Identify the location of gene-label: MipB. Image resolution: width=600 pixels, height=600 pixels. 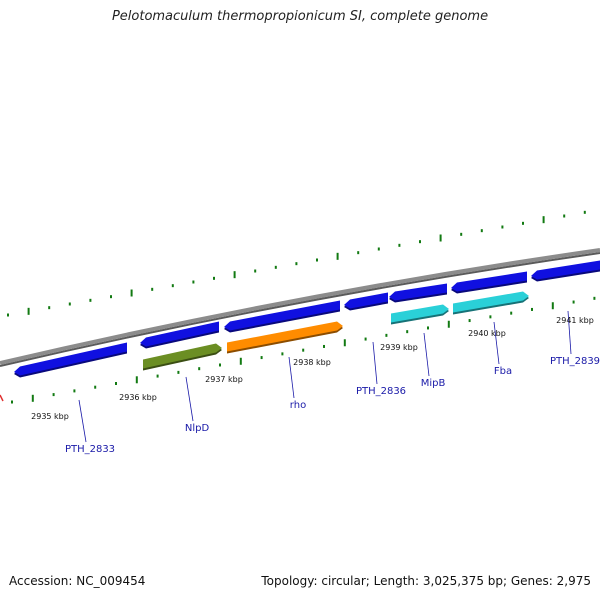
(433, 383).